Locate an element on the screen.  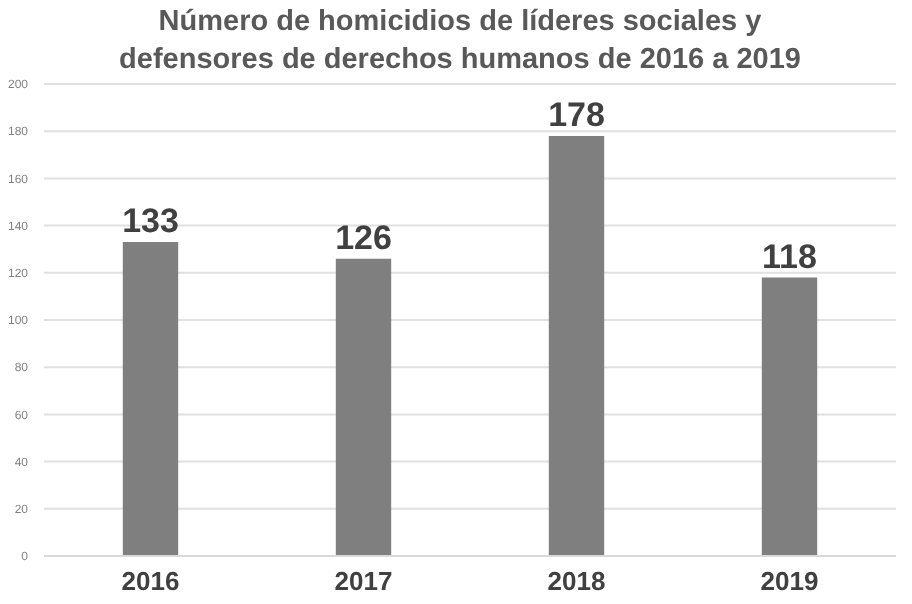
x-tick-label: 2019 is located at coordinates (789, 581).